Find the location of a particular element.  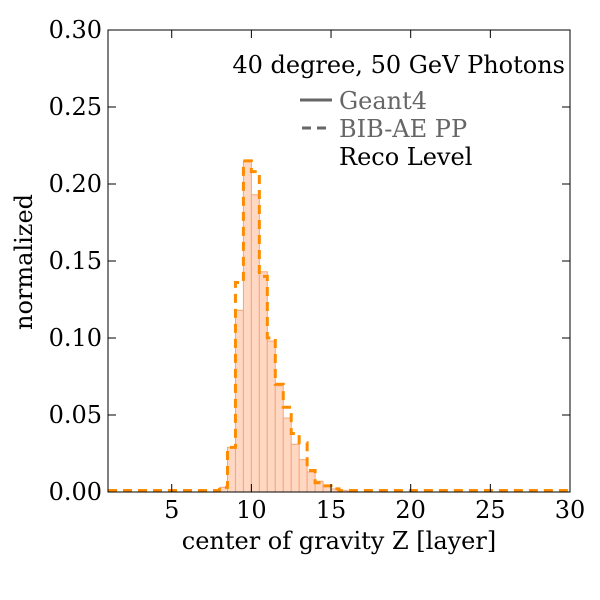

x-tick-label: 25 is located at coordinates (490, 510).